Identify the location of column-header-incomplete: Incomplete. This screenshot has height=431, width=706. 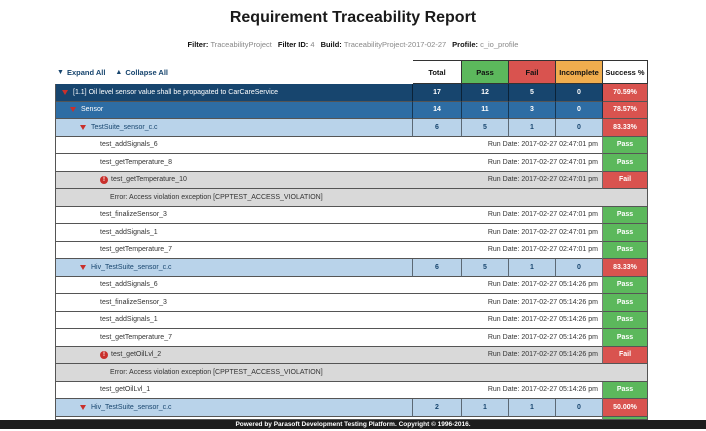
(579, 72).